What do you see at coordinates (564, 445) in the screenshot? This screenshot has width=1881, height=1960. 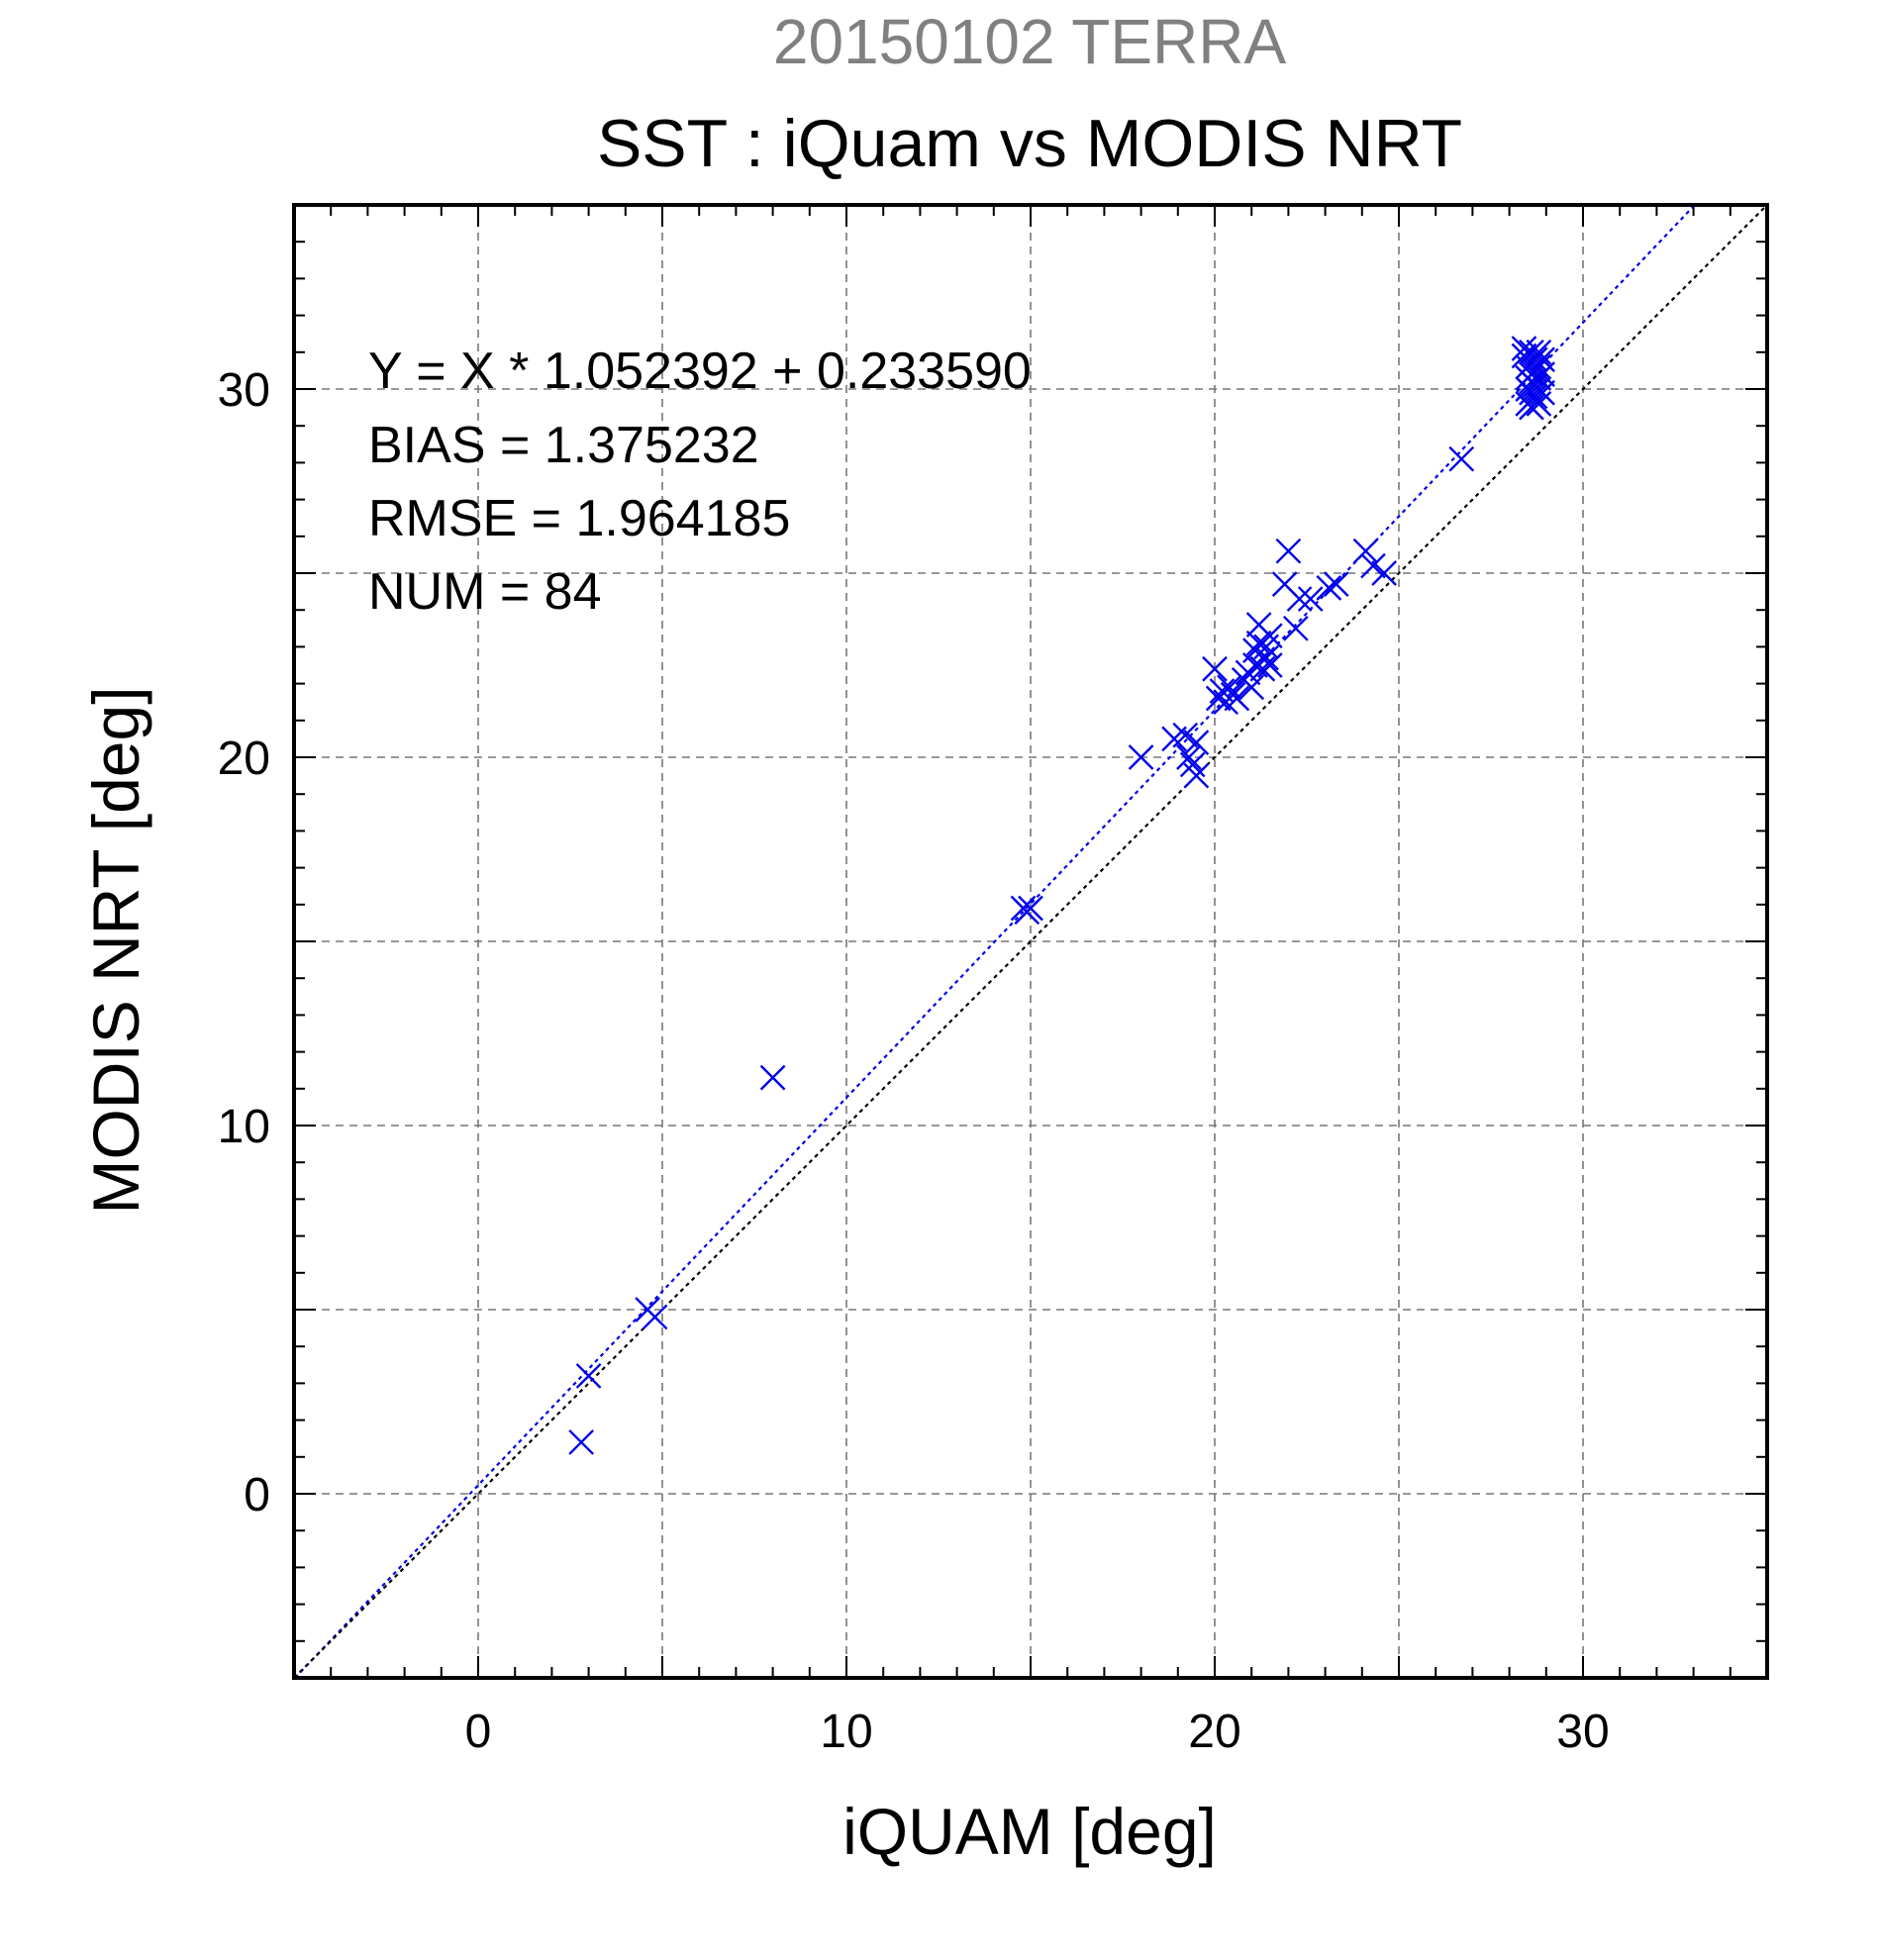 I see `bias-value: BIAS = 1.375232` at bounding box center [564, 445].